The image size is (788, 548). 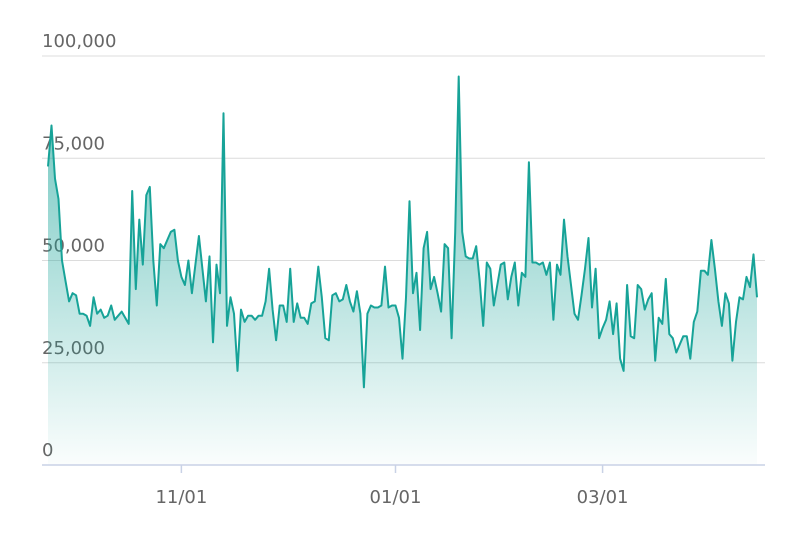 What do you see at coordinates (181, 497) in the screenshot?
I see `x-tick-label: 11/01` at bounding box center [181, 497].